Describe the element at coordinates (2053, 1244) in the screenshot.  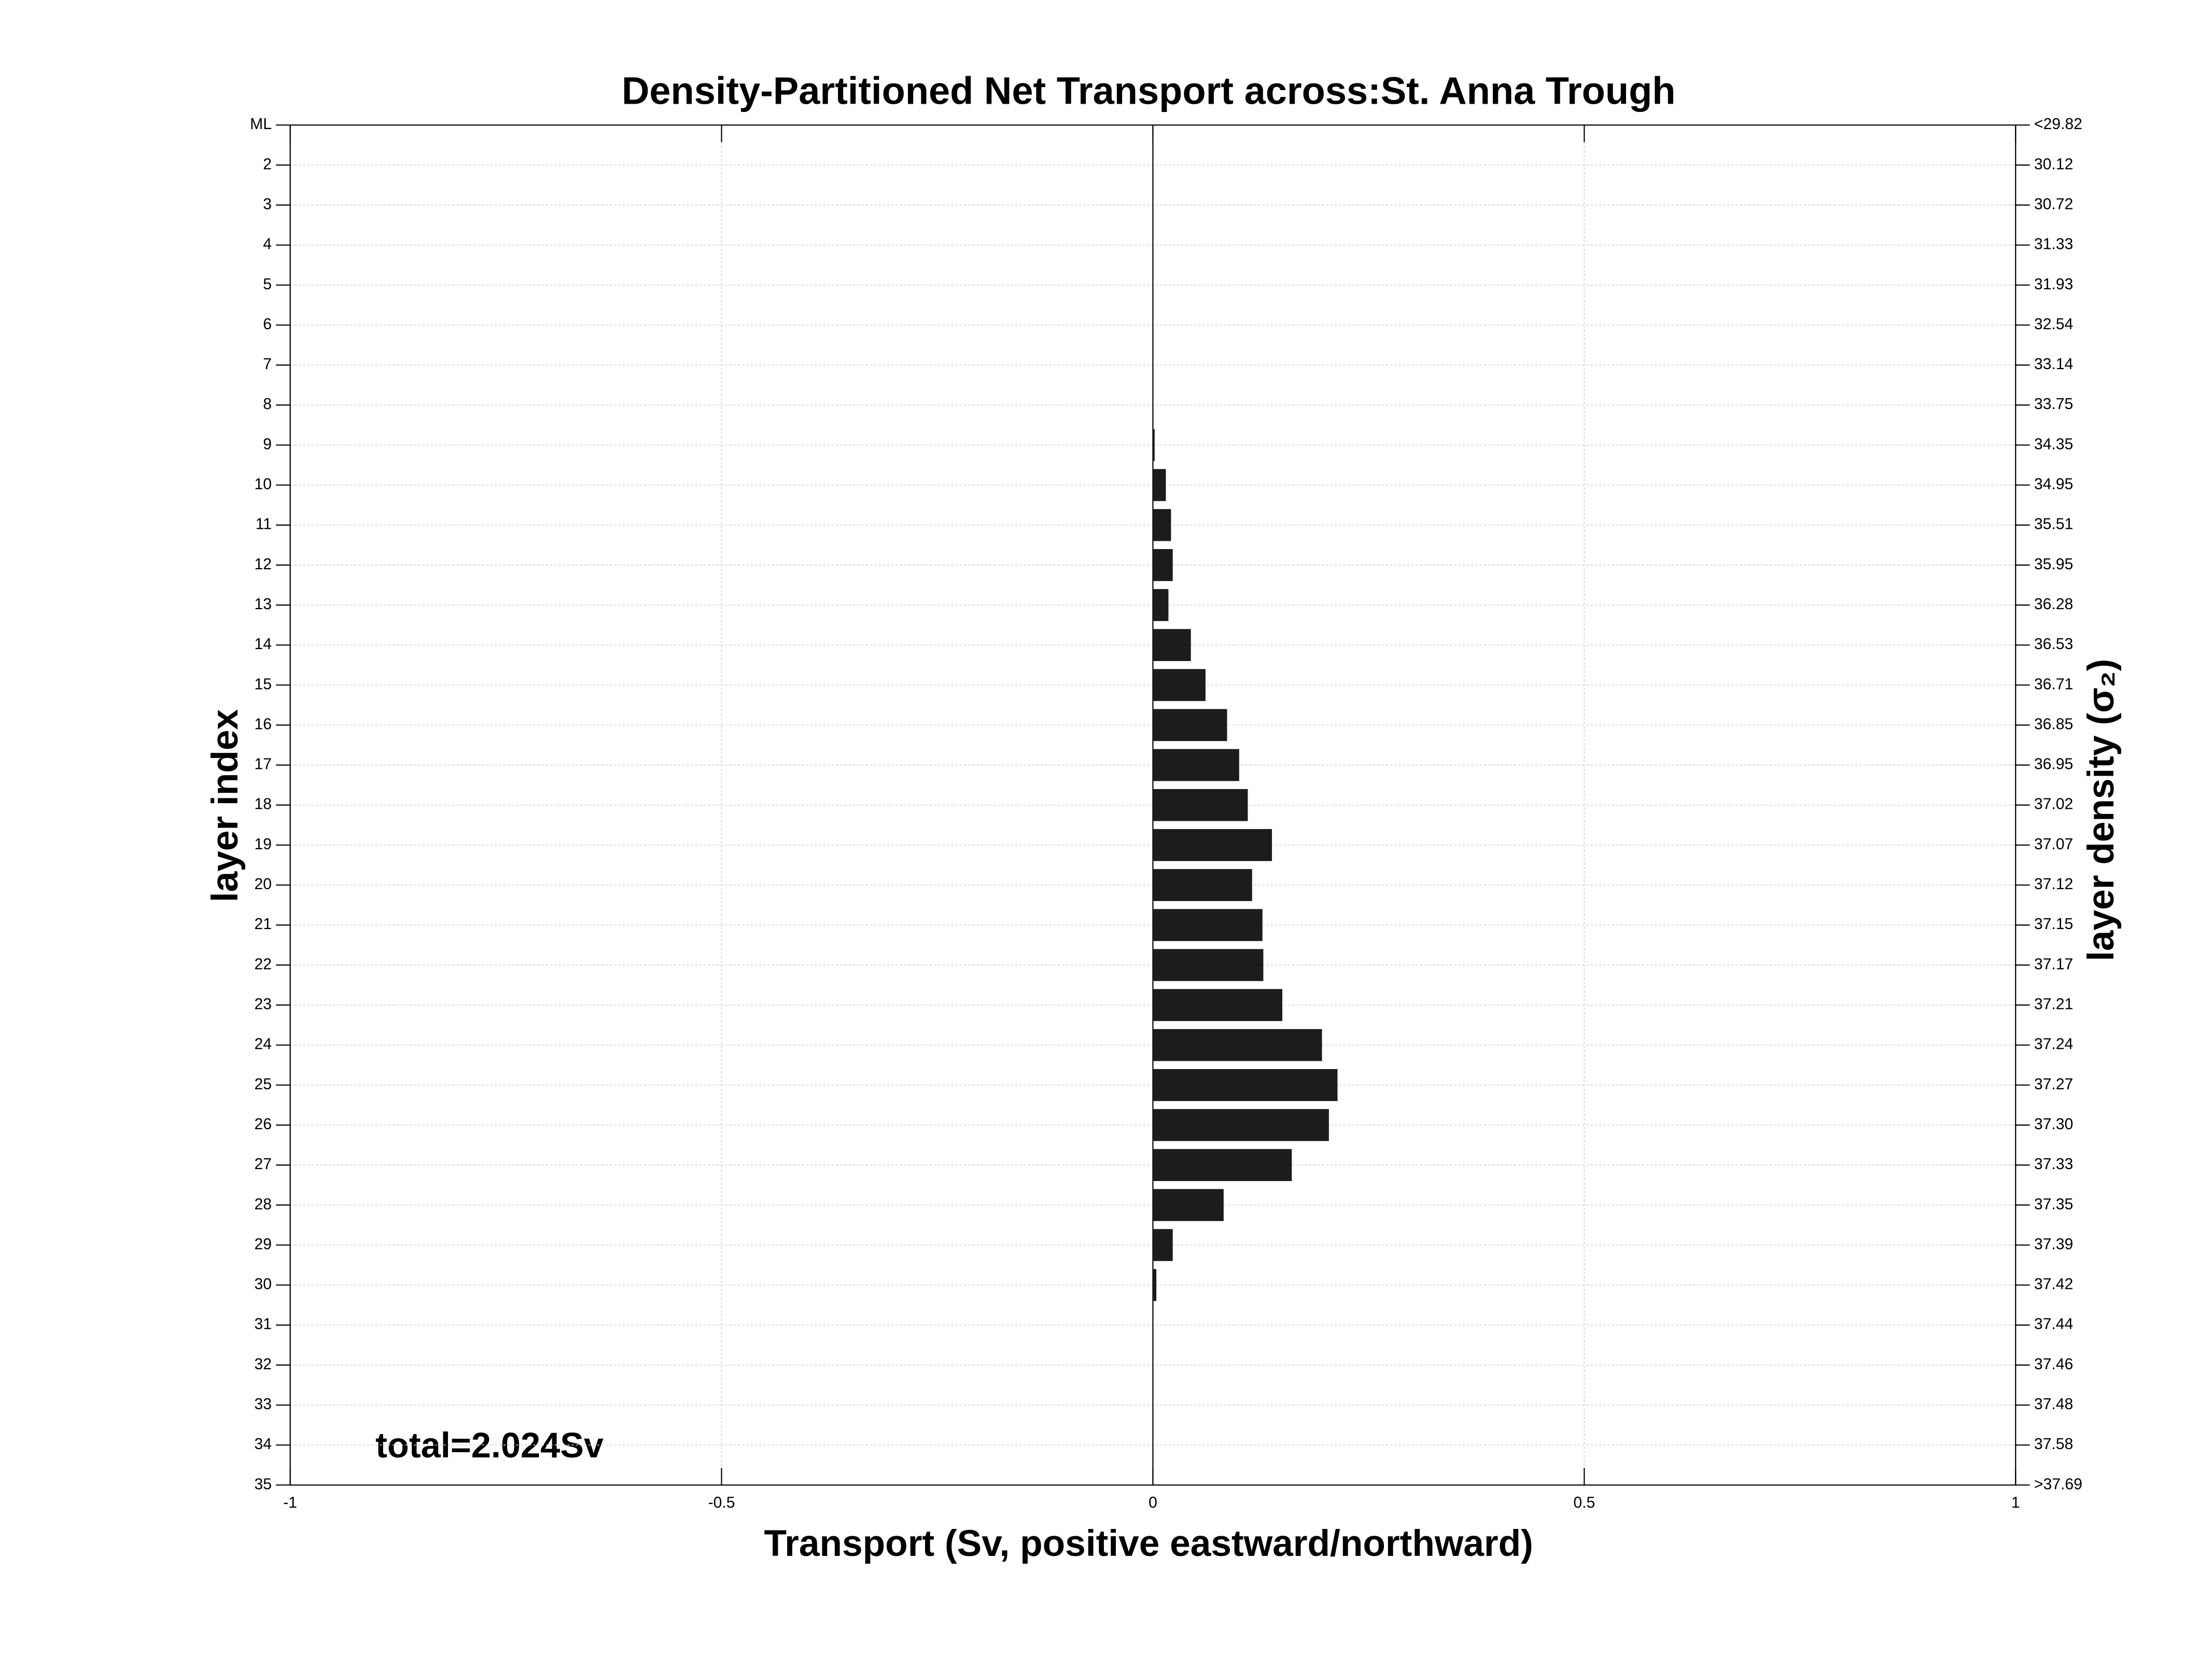
I see `y2-tick-label: 37.39` at that location.